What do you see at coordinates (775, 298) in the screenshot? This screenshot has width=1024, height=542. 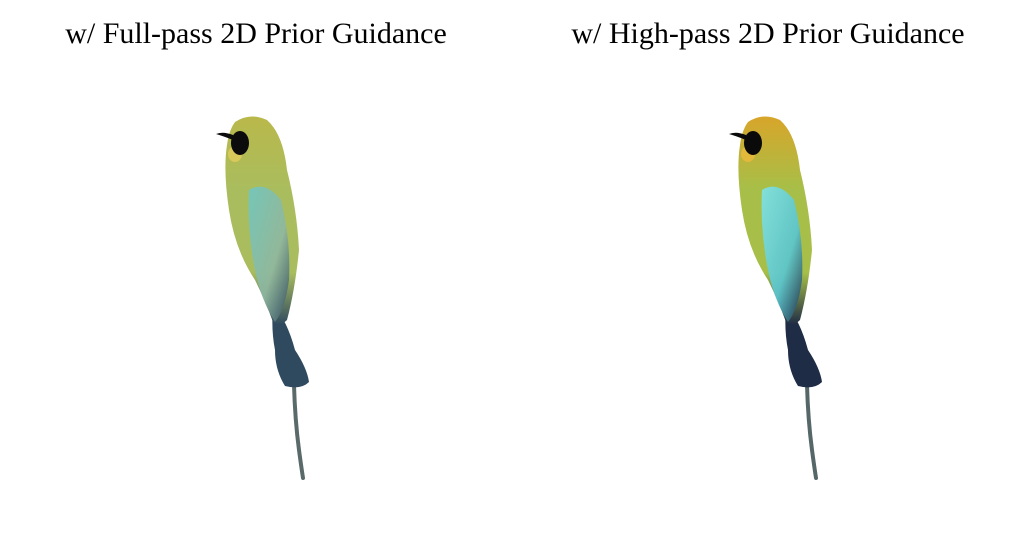 I see `bird-image-high-pass` at bounding box center [775, 298].